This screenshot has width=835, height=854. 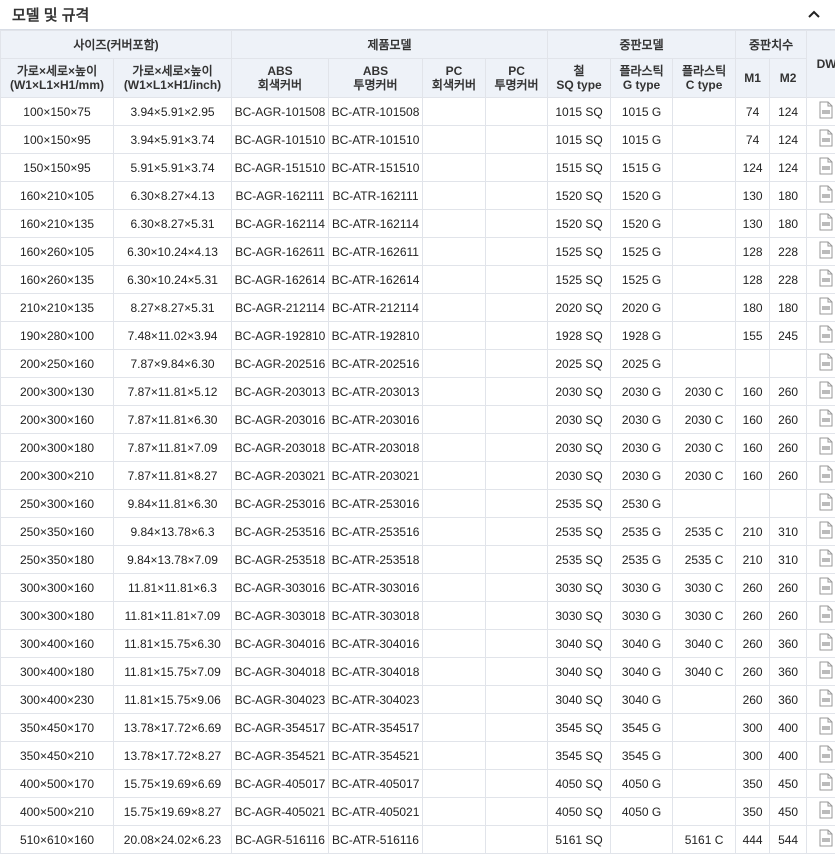 I want to click on cell: 160, so click(x=753, y=476).